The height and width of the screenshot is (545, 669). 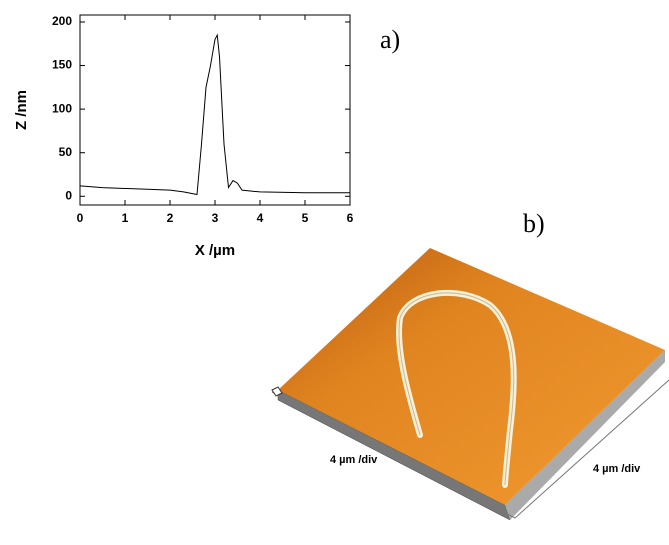 What do you see at coordinates (215, 250) in the screenshot?
I see `x-axis-title: X /µm` at bounding box center [215, 250].